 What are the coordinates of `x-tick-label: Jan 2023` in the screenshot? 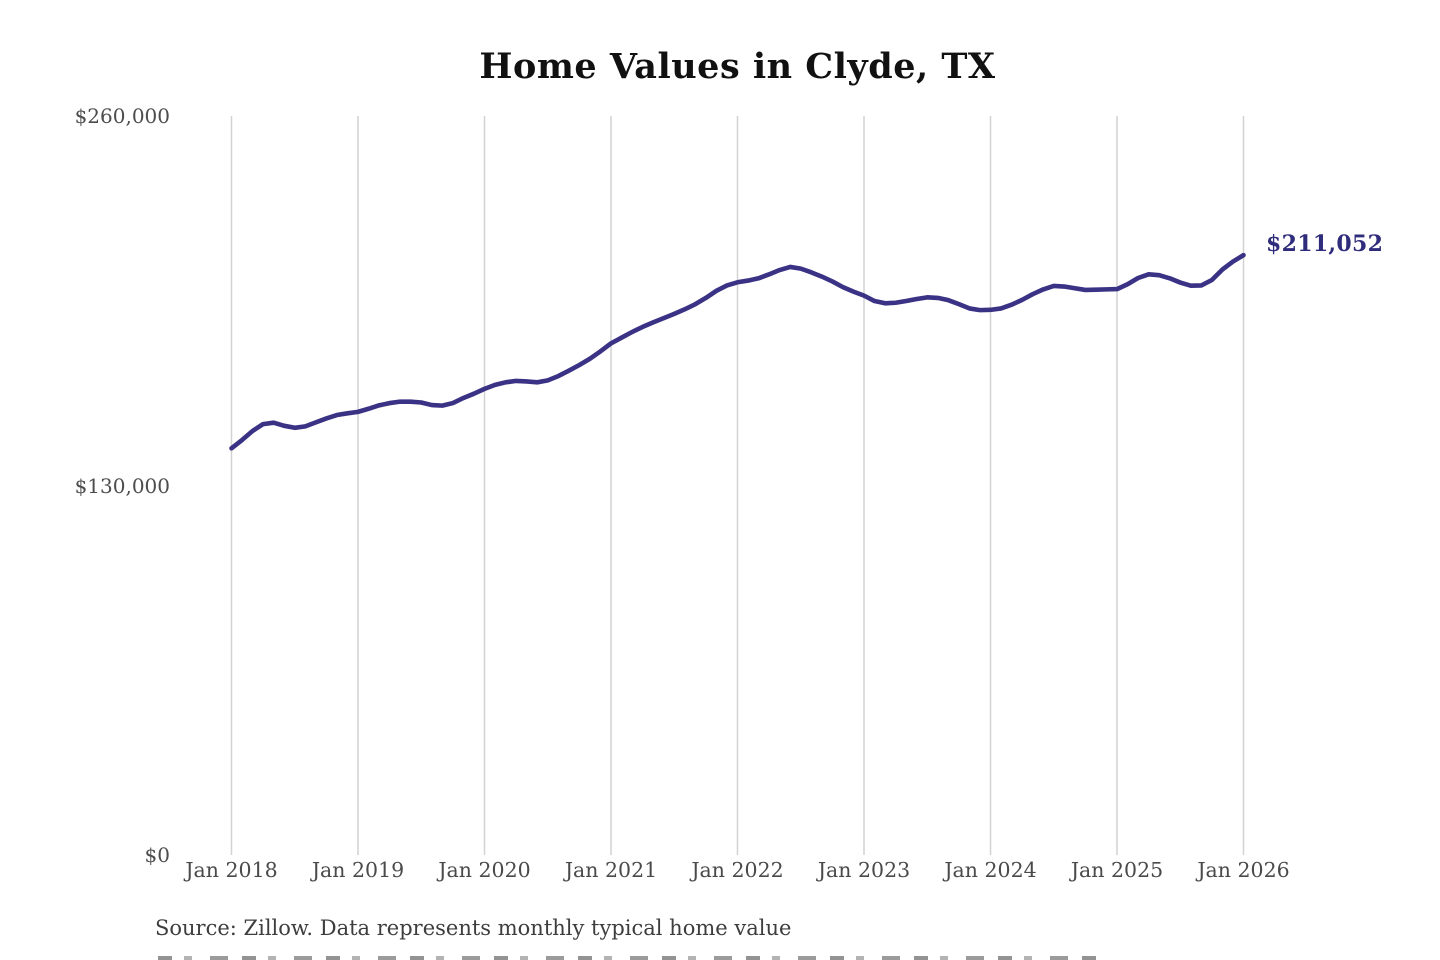 It's located at (864, 870).